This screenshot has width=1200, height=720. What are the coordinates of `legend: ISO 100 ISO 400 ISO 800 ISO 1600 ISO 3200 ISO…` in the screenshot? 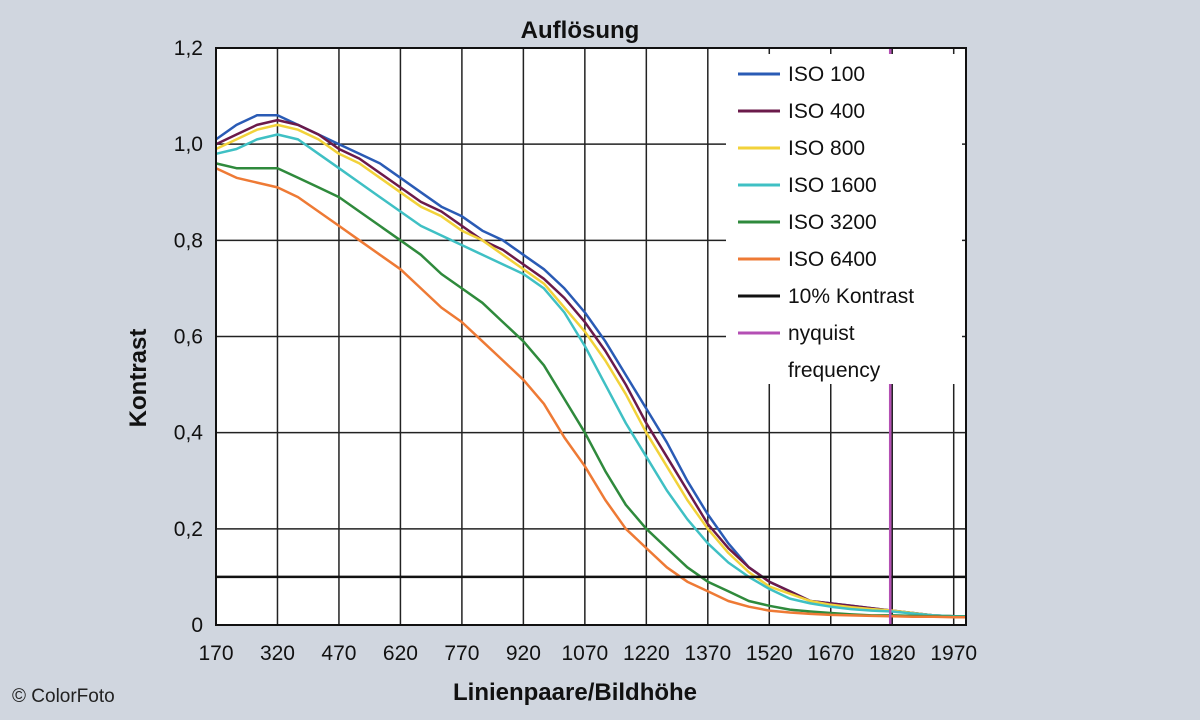 It's located at (844, 219).